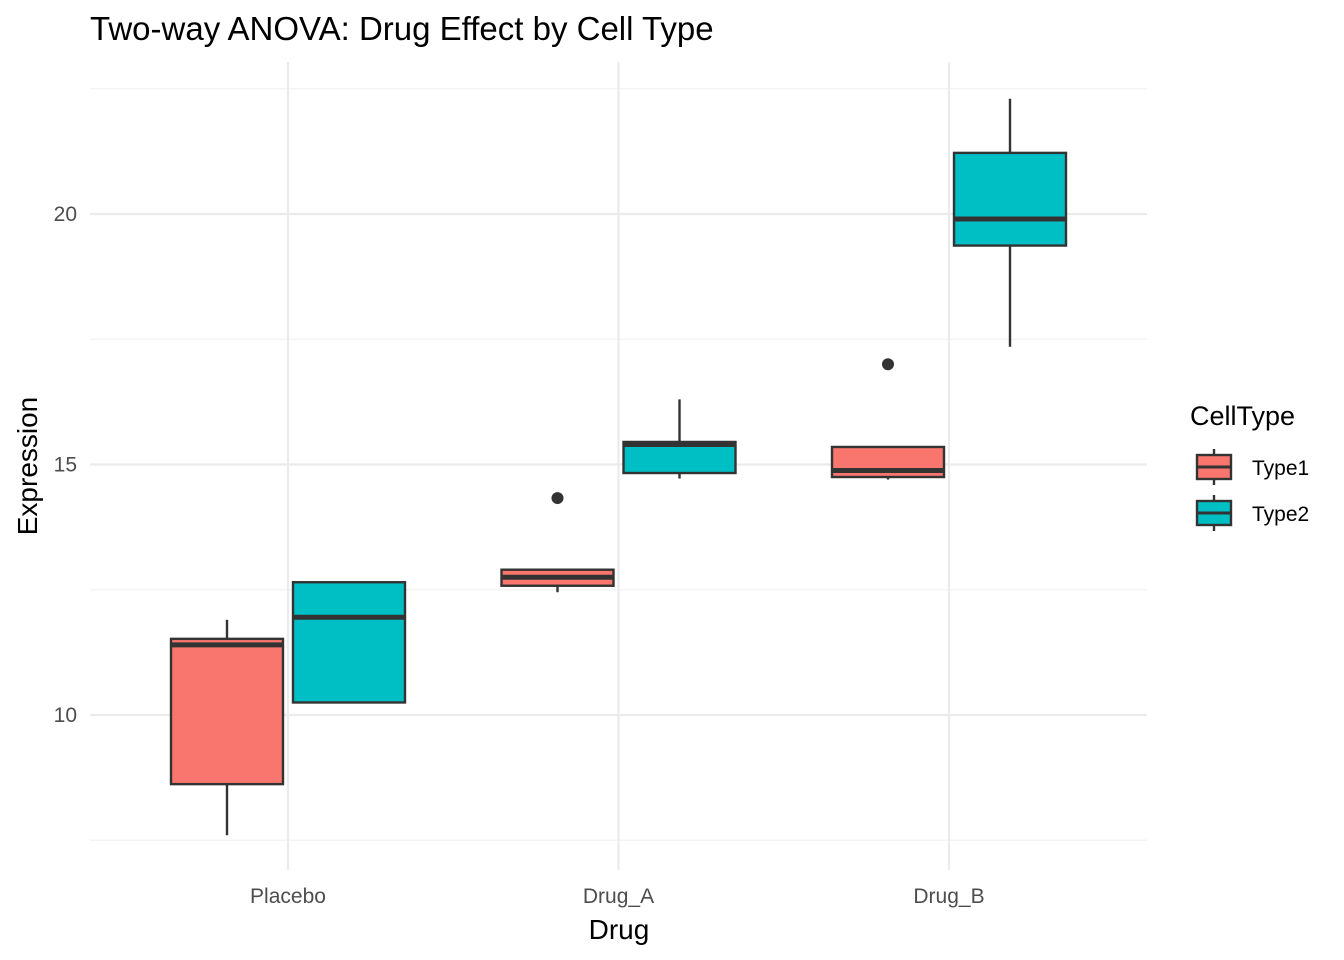 Image resolution: width=1344 pixels, height=960 pixels. I want to click on box-type1-drug_a, so click(557, 542).